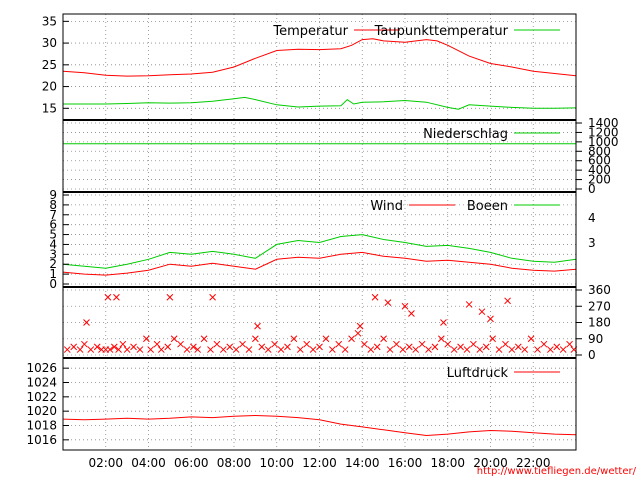  I want to click on y-tick-label-right: 360, so click(599, 290).